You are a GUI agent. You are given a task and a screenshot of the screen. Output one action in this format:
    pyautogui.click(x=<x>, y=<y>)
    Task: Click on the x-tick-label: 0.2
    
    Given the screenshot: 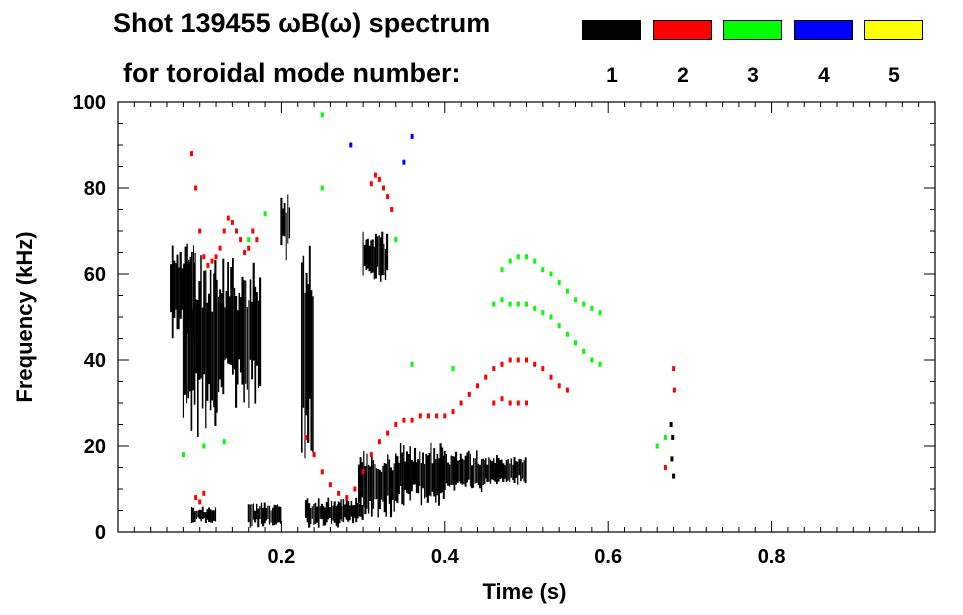 What is the action you would take?
    pyautogui.click(x=281, y=557)
    